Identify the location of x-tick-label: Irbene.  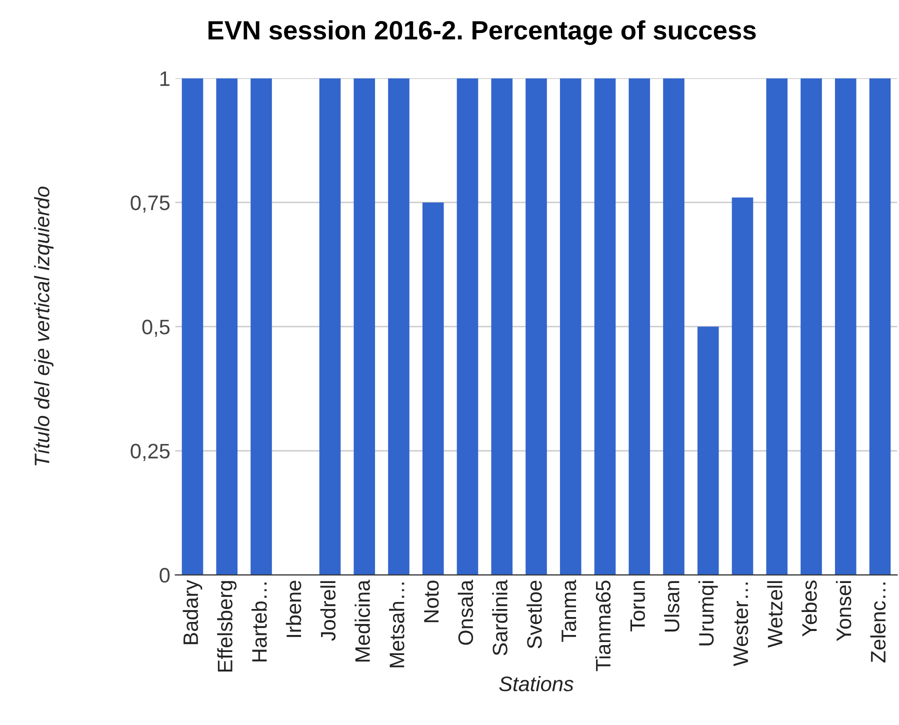
(294, 608).